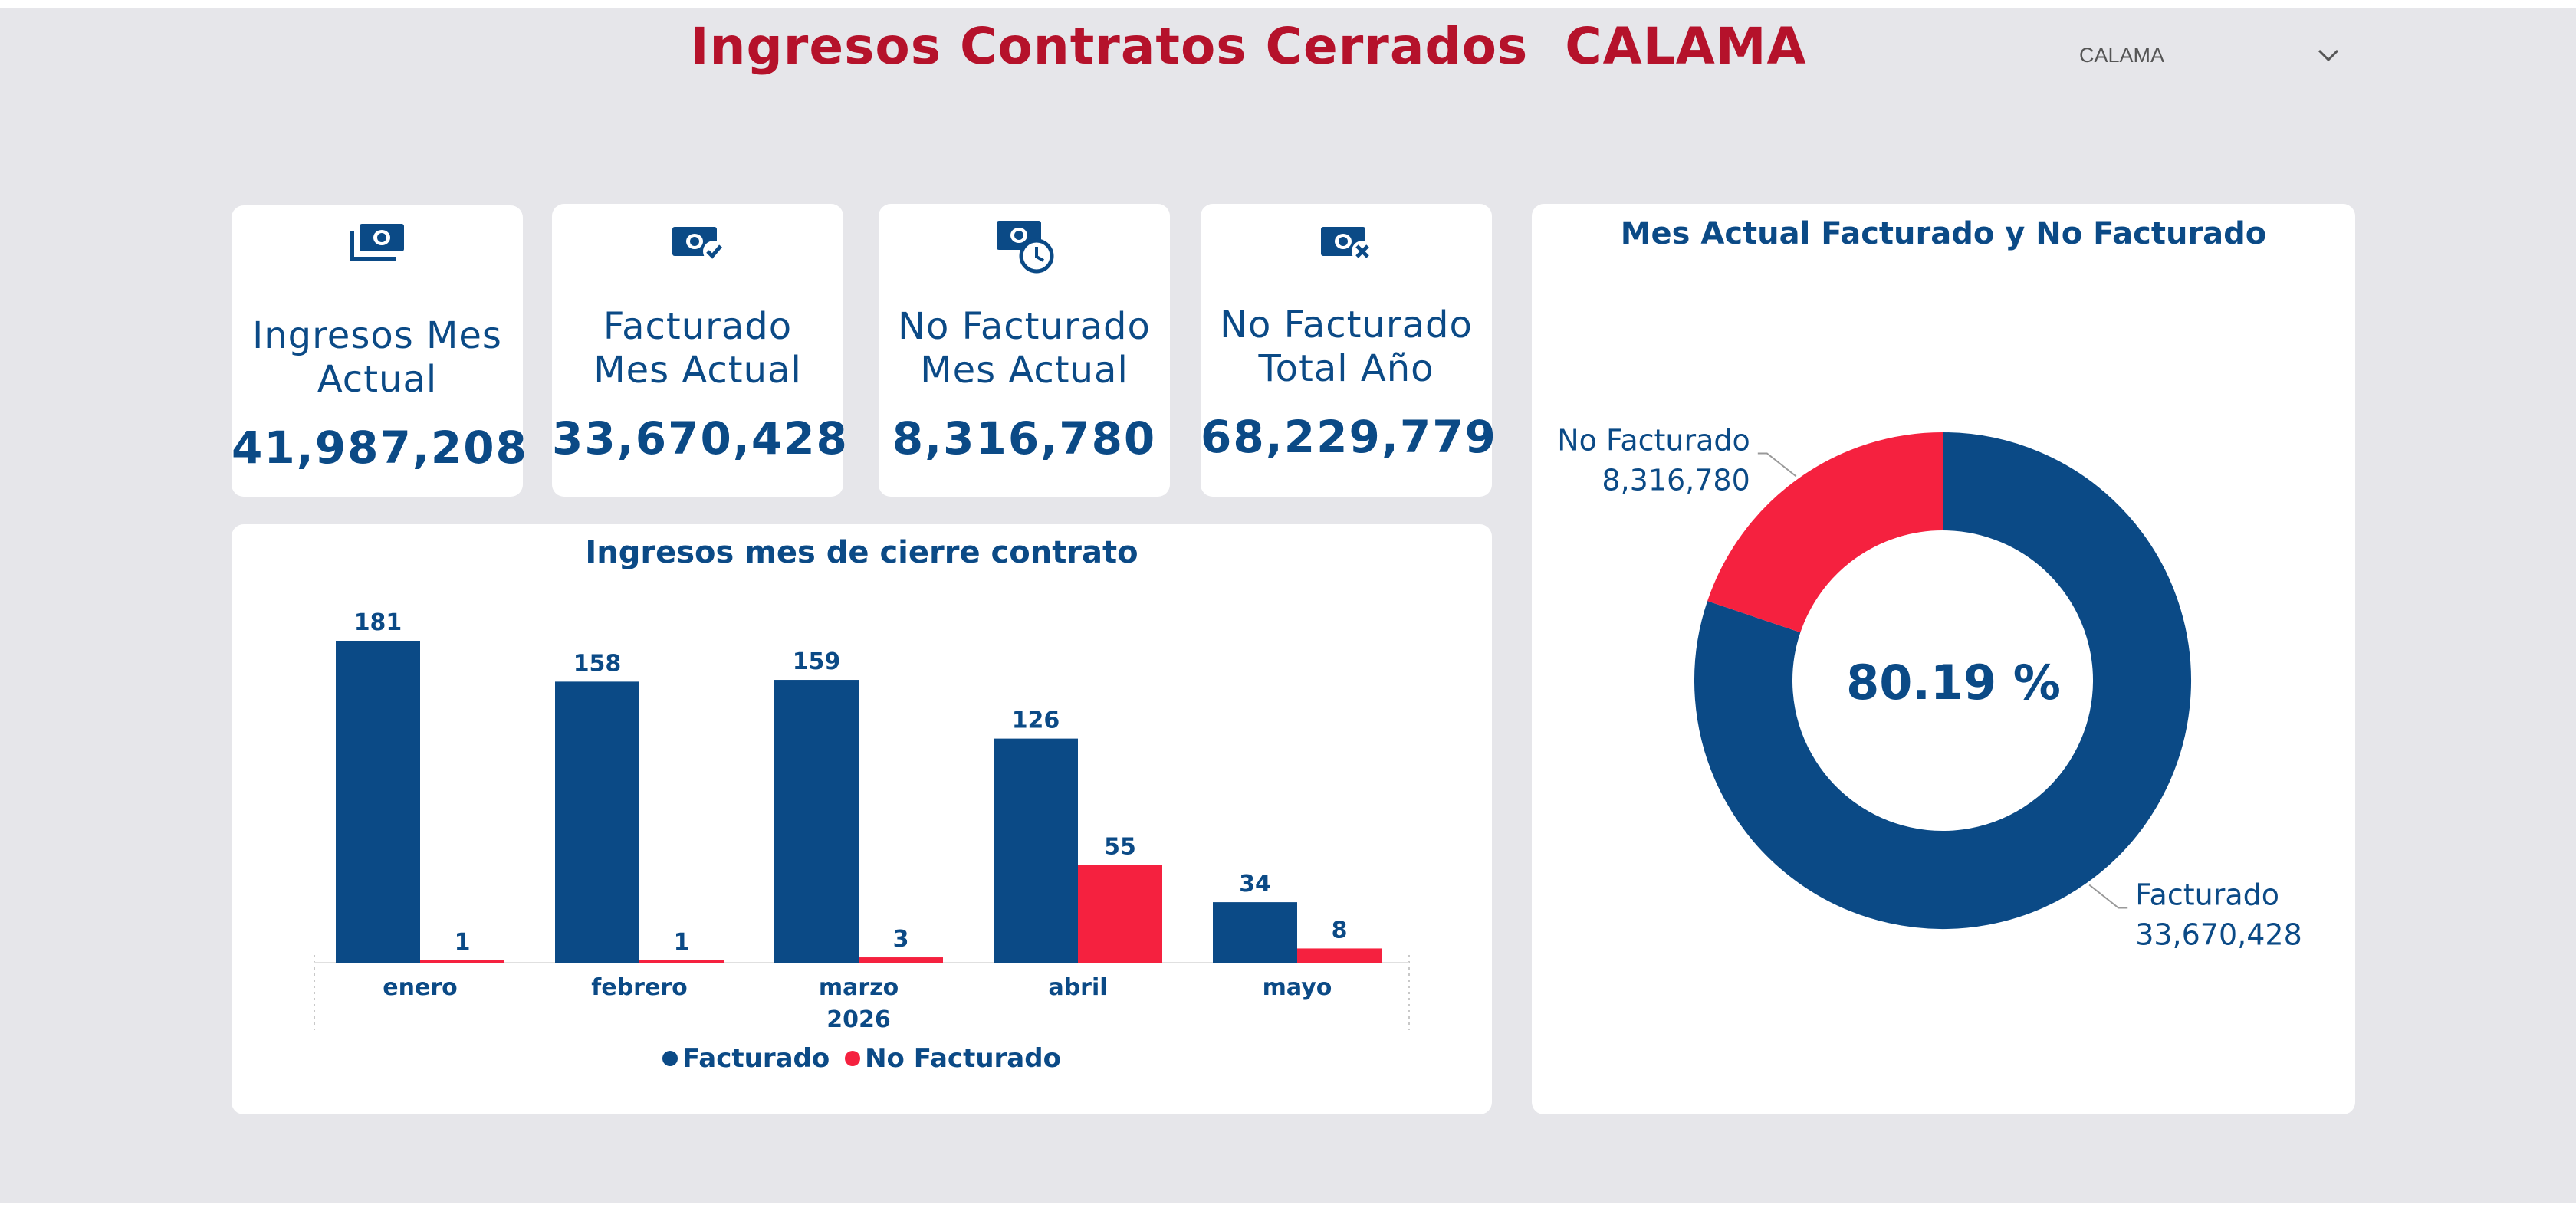  I want to click on donut-slice-facturado, so click(1942, 680).